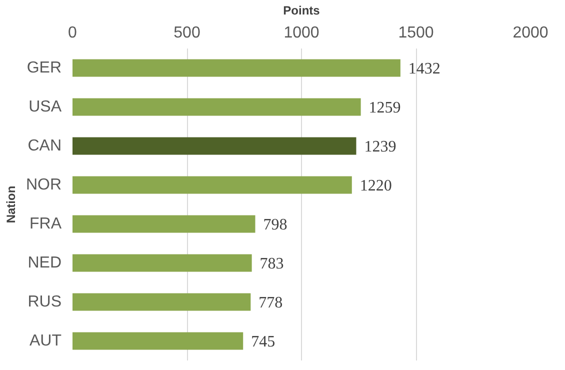  I want to click on y-tick-label: AUT, so click(46, 341).